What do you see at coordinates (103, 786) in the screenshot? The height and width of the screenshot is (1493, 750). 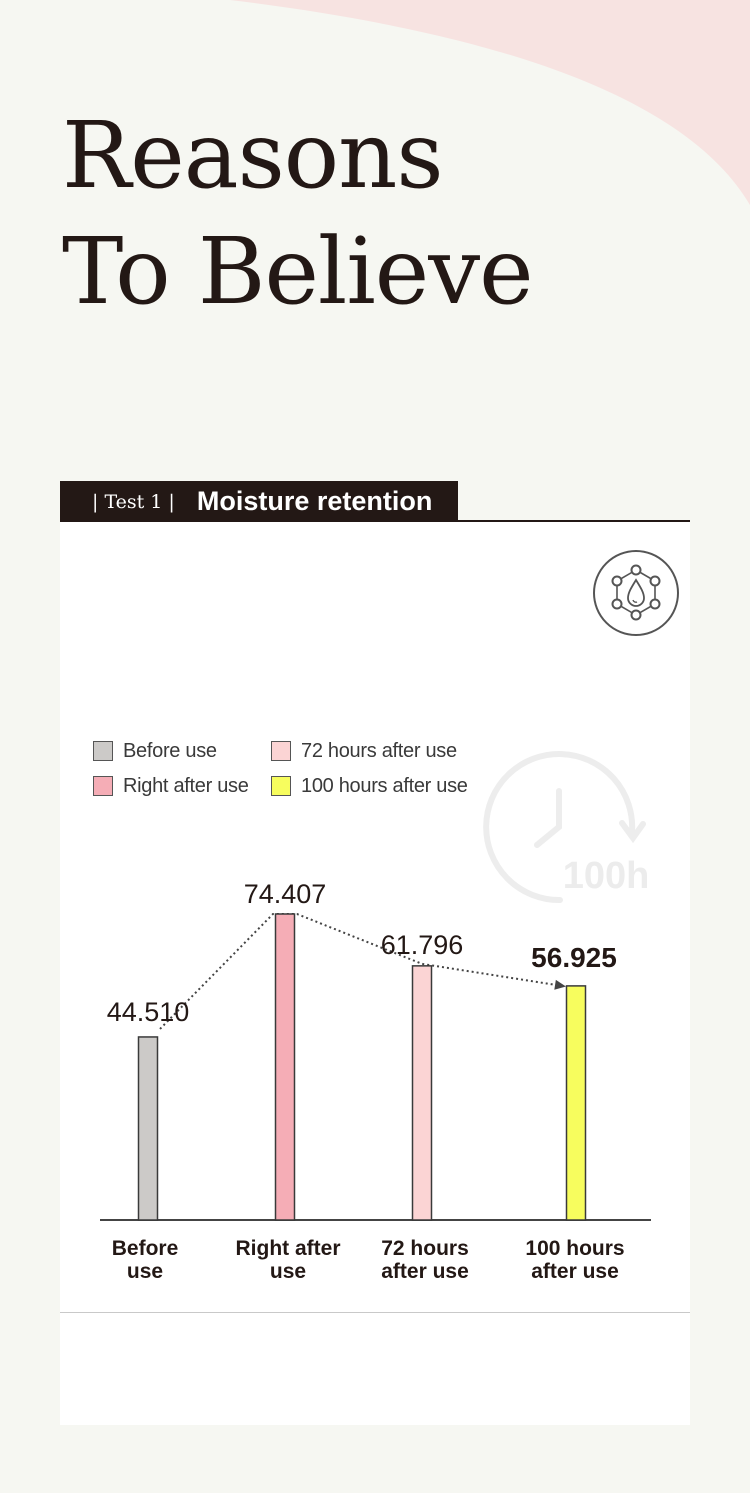 I see `legend-swatch-right-after-use` at bounding box center [103, 786].